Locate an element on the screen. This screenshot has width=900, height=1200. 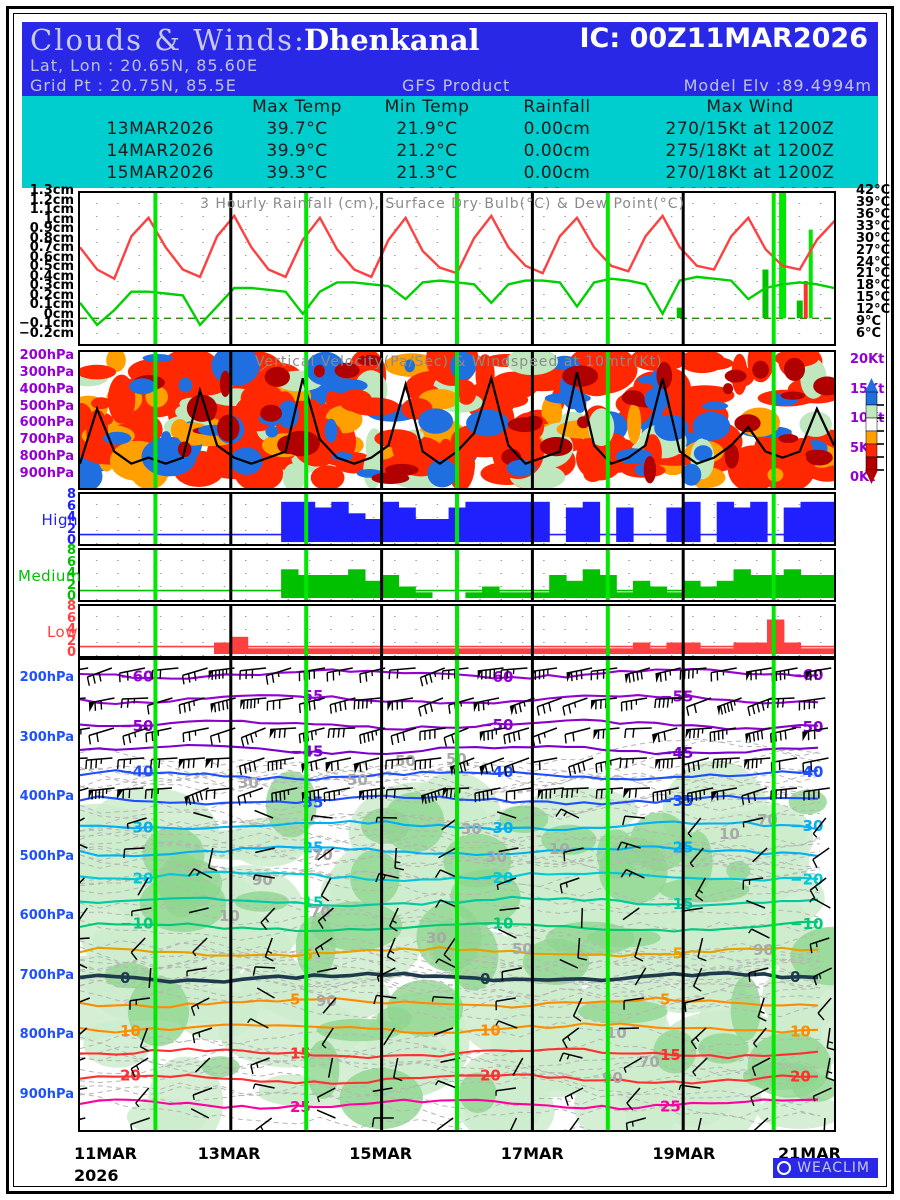
vv-colorbar-svg is located at coordinates (874, 431).